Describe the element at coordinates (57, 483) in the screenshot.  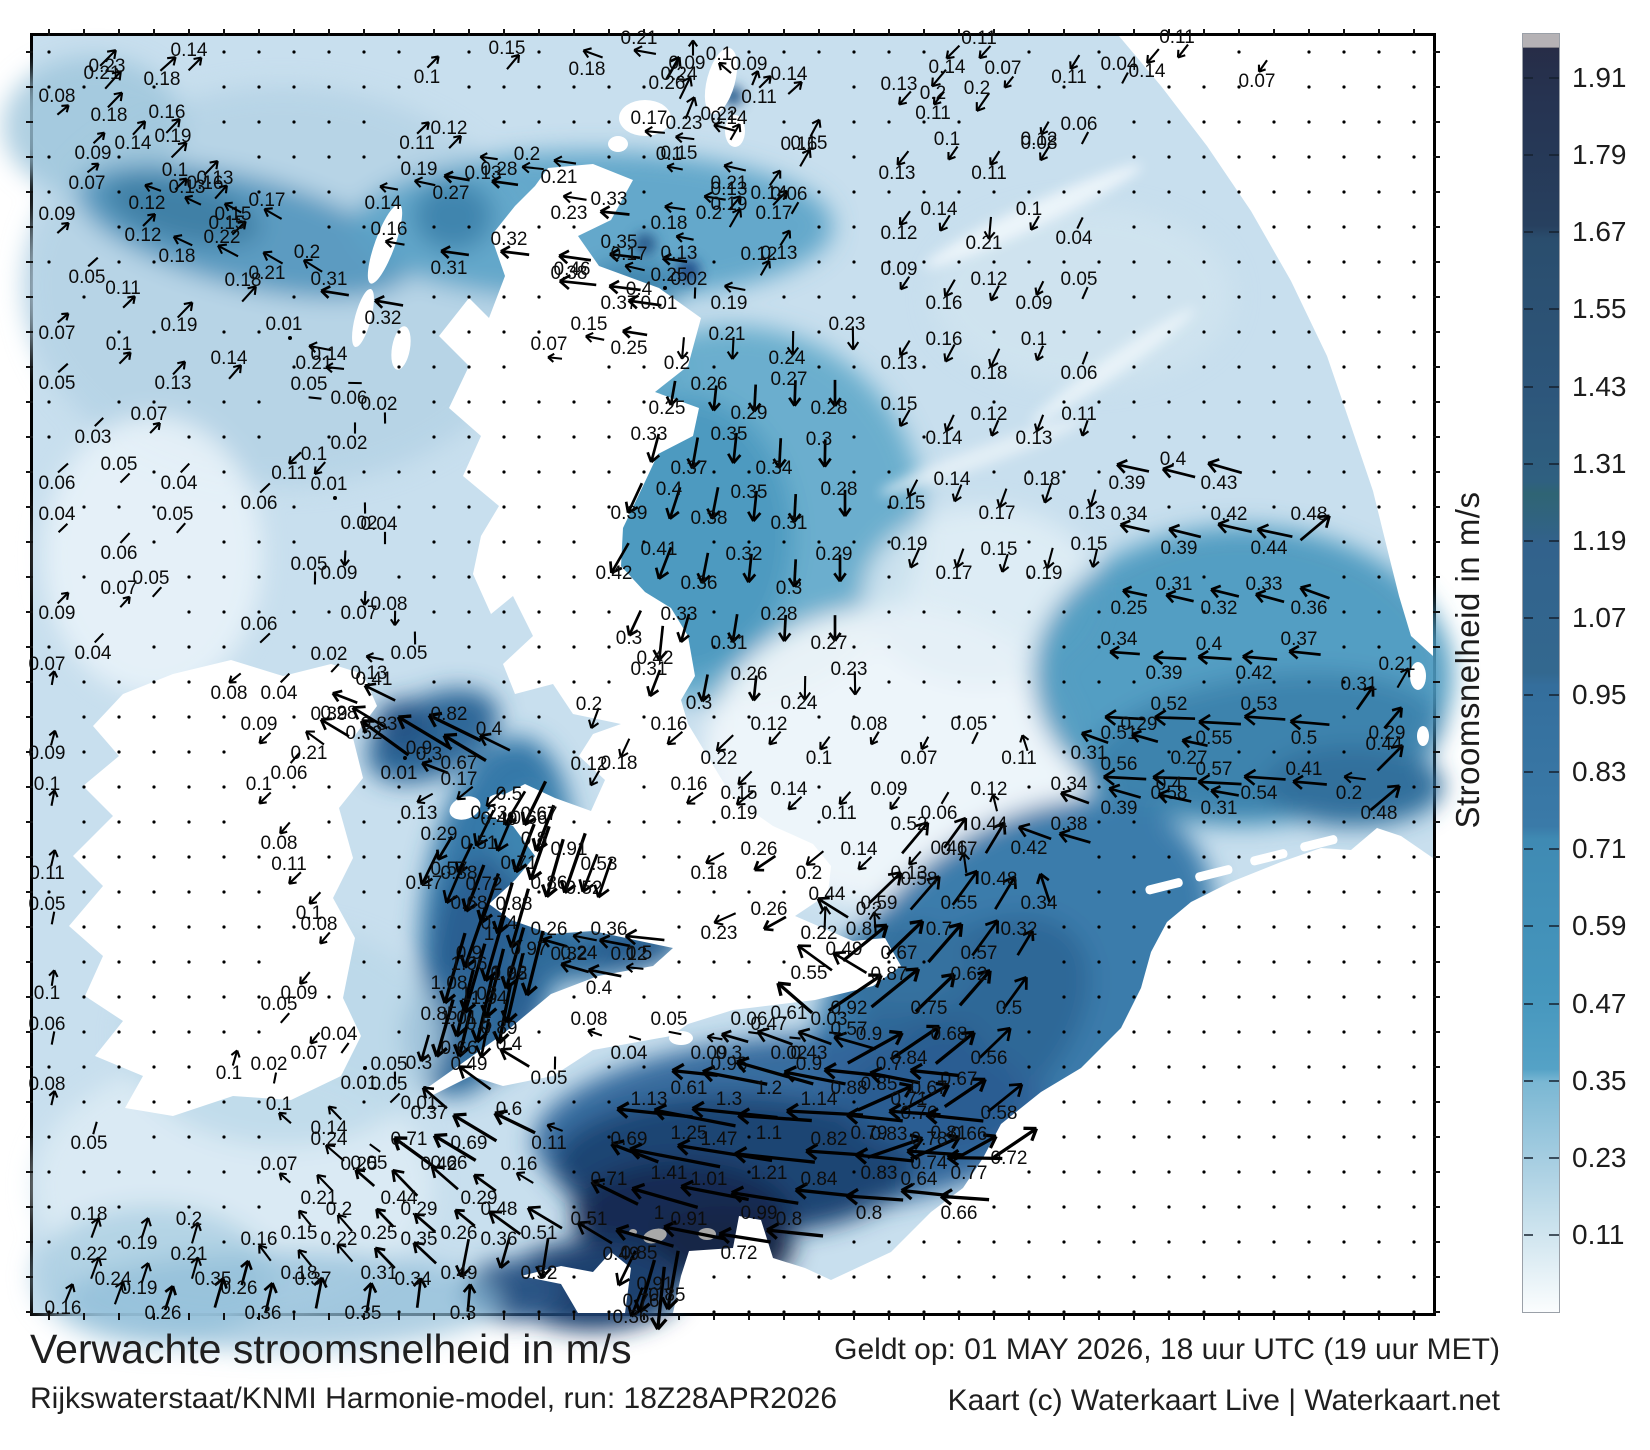
I see `speed-value-label: 0.06` at that location.